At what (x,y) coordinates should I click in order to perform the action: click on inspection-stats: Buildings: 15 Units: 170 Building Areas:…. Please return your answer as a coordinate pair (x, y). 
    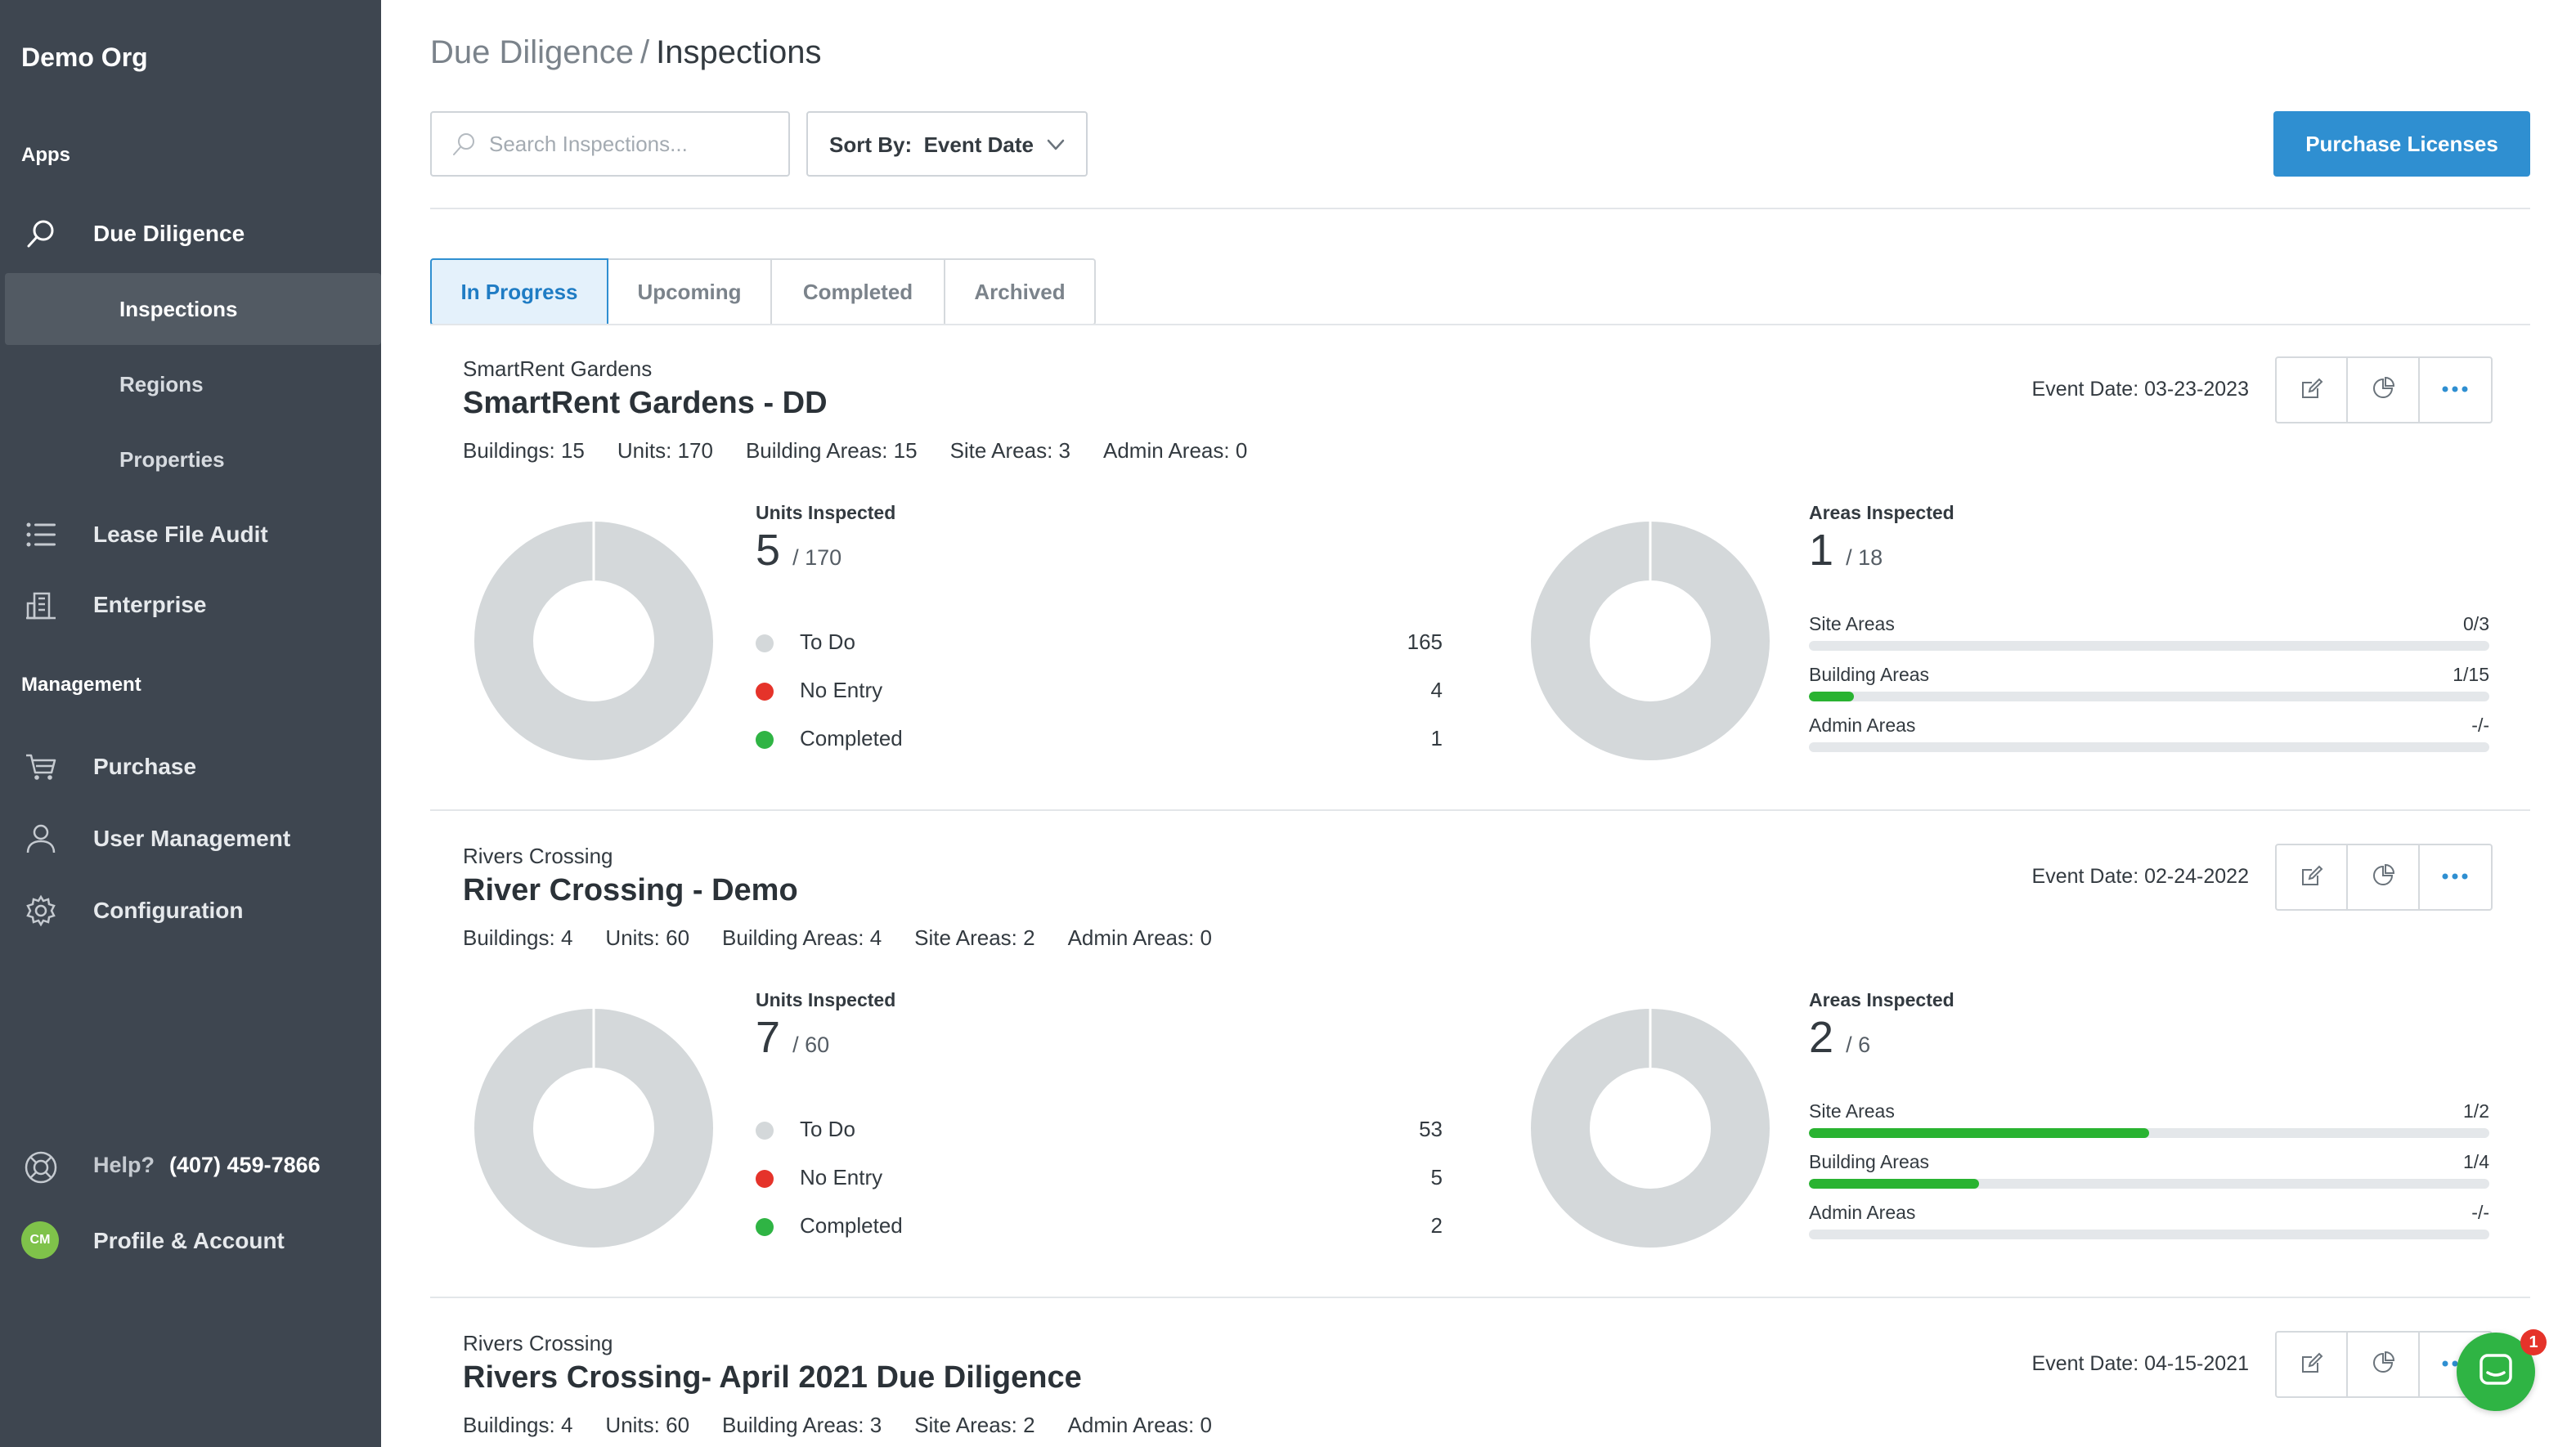
    Looking at the image, I should click on (872, 451).